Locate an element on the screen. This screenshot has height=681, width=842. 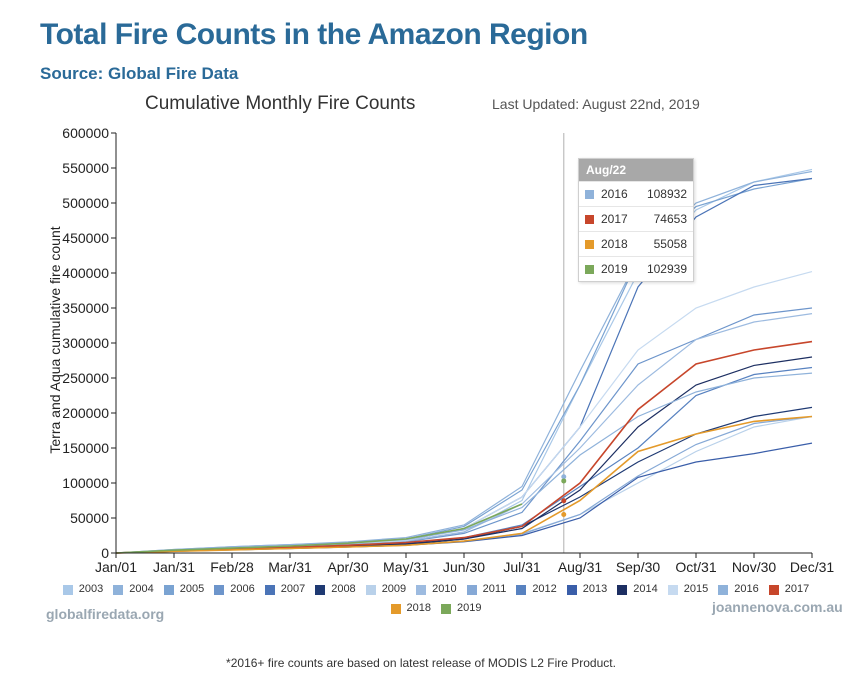
legend-item-2006: 2006 is located at coordinates (234, 589).